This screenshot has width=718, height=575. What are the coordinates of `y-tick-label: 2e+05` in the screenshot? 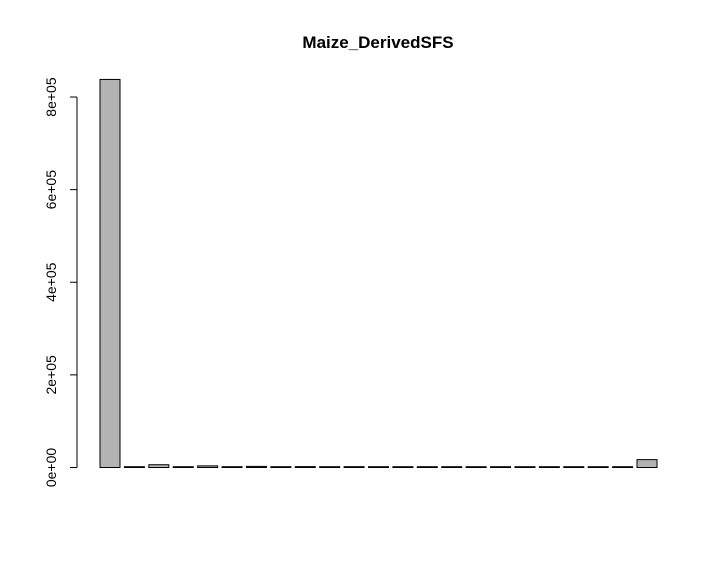 It's located at (51, 375).